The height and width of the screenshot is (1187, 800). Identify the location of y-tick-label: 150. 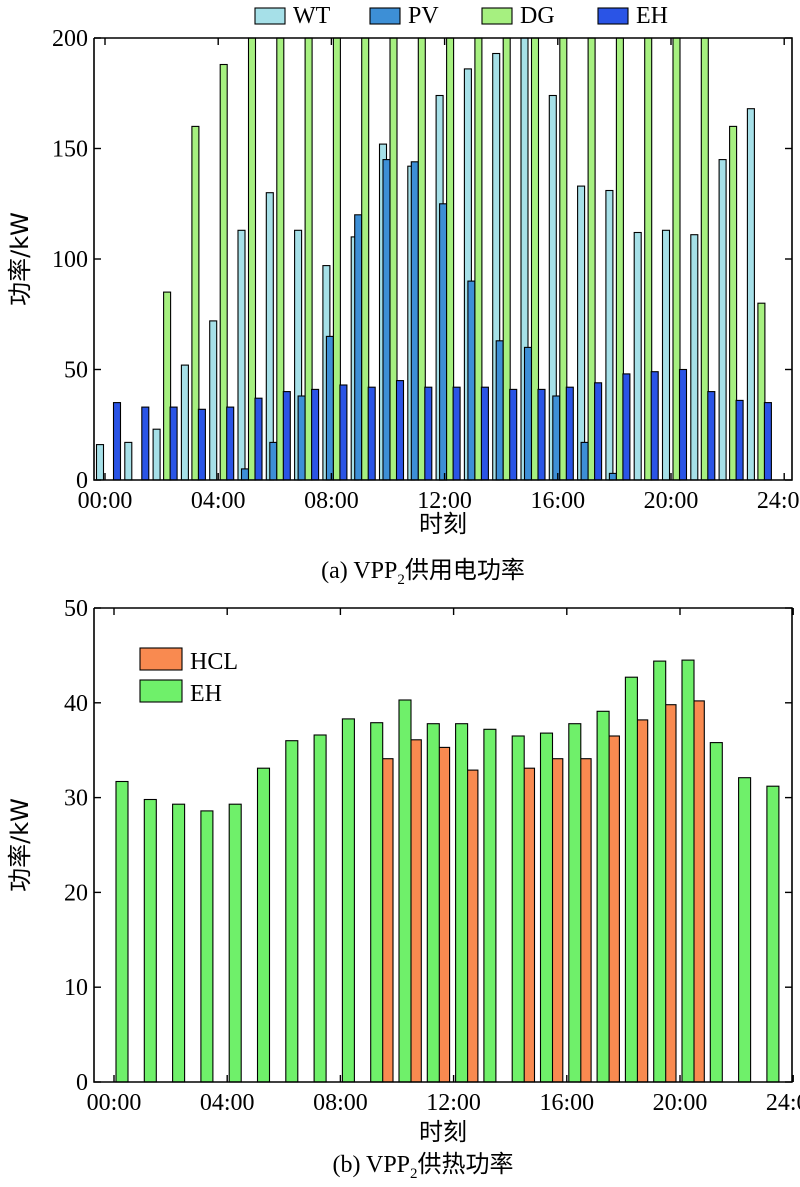
(70, 150).